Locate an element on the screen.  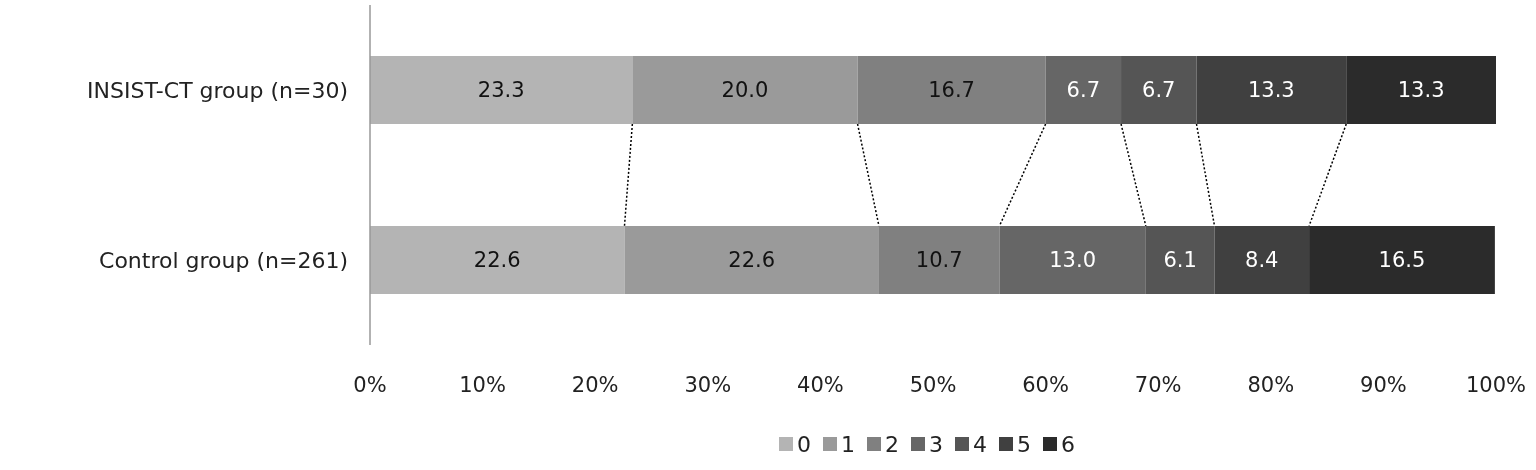
x-tick-label: 100% is located at coordinates (1496, 385).